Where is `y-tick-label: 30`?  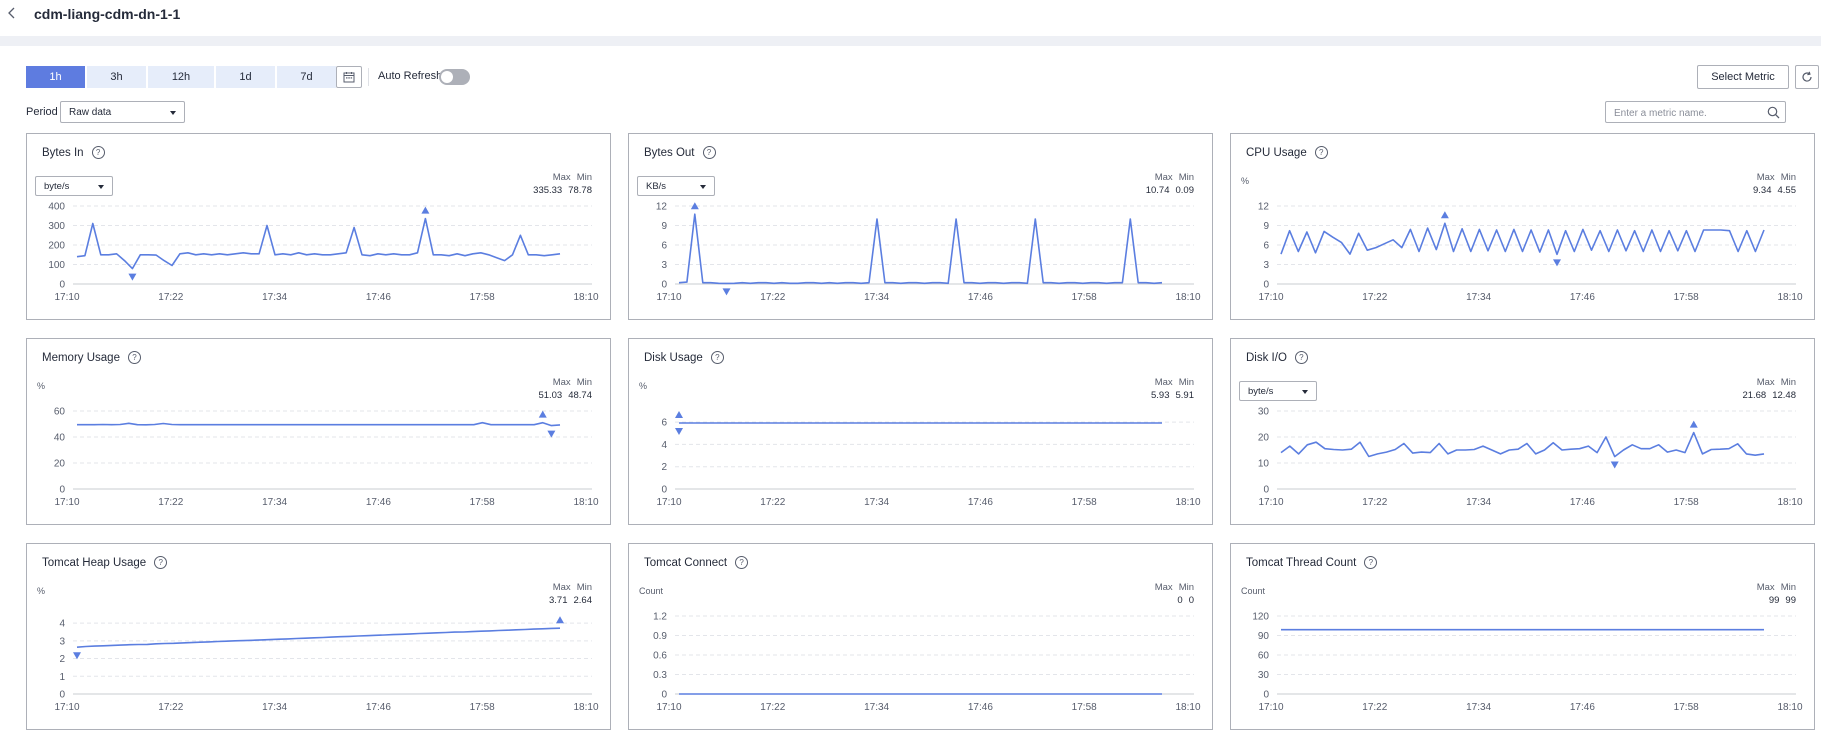
y-tick-label: 30 is located at coordinates (1264, 412).